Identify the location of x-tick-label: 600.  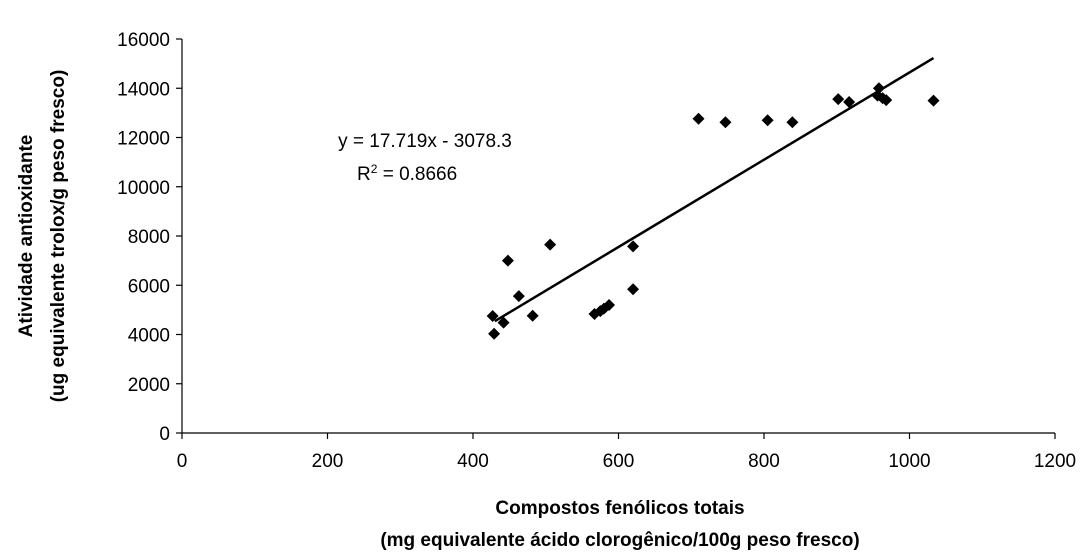
(619, 461).